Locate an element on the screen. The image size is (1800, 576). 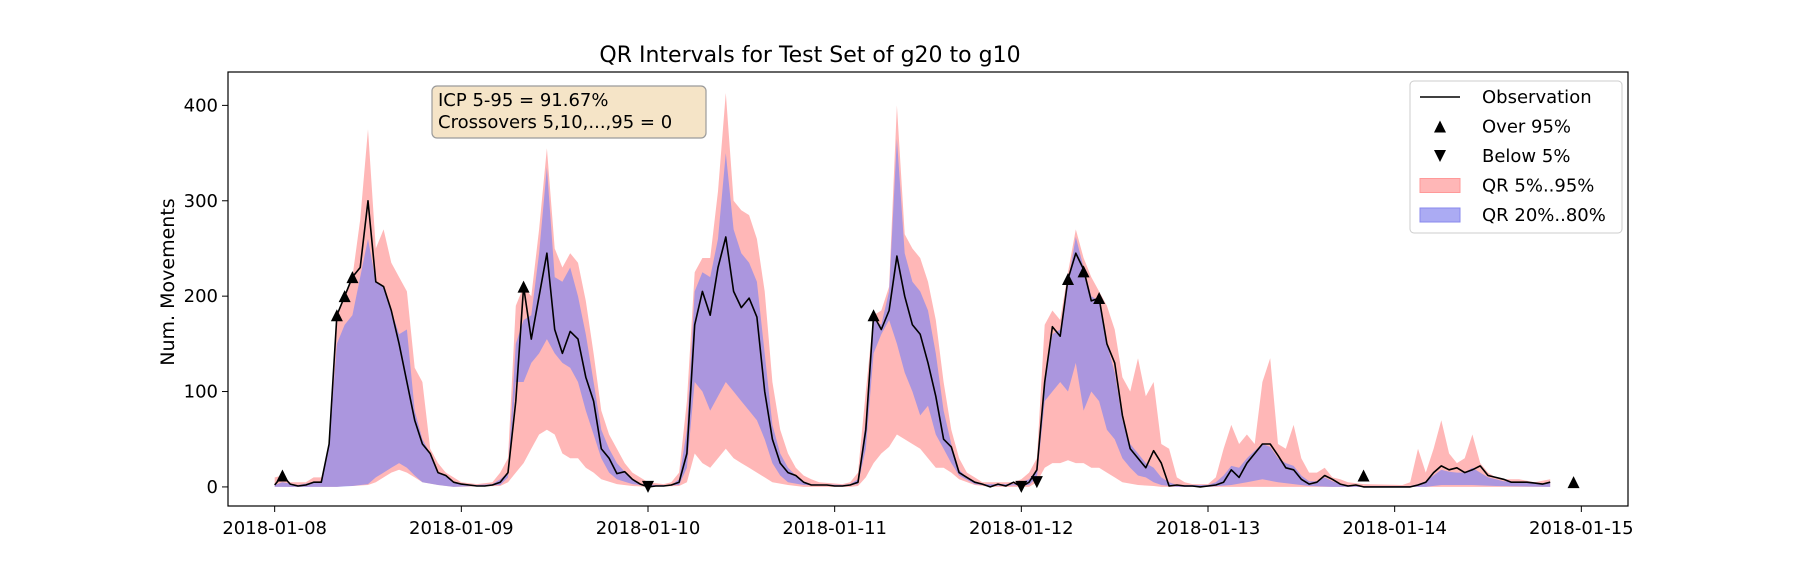
x-tick-label: 2018-01-12 is located at coordinates (1021, 528).